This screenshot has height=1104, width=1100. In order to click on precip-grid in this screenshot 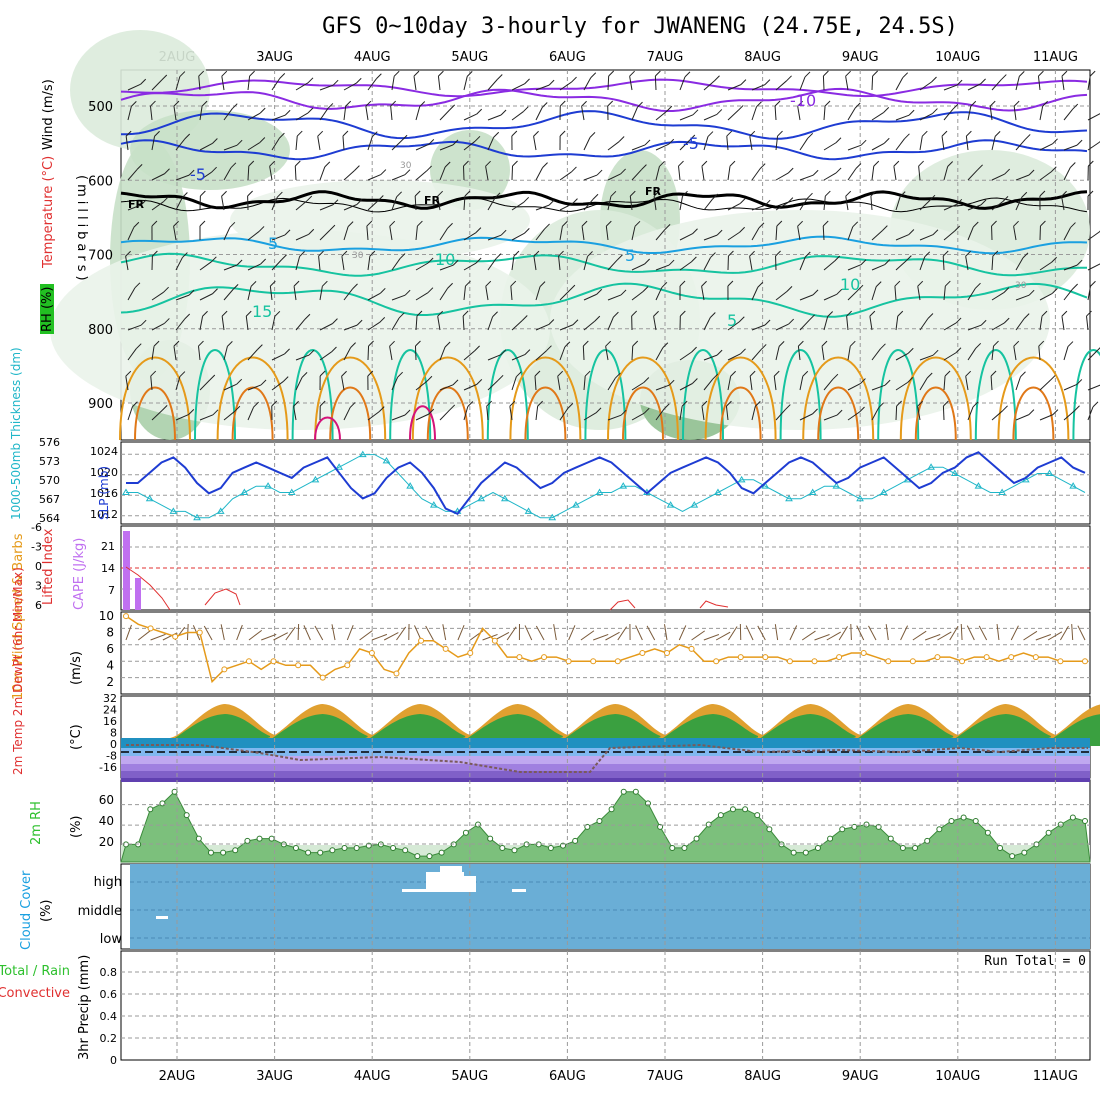, I will do `click(605, 1005)`.